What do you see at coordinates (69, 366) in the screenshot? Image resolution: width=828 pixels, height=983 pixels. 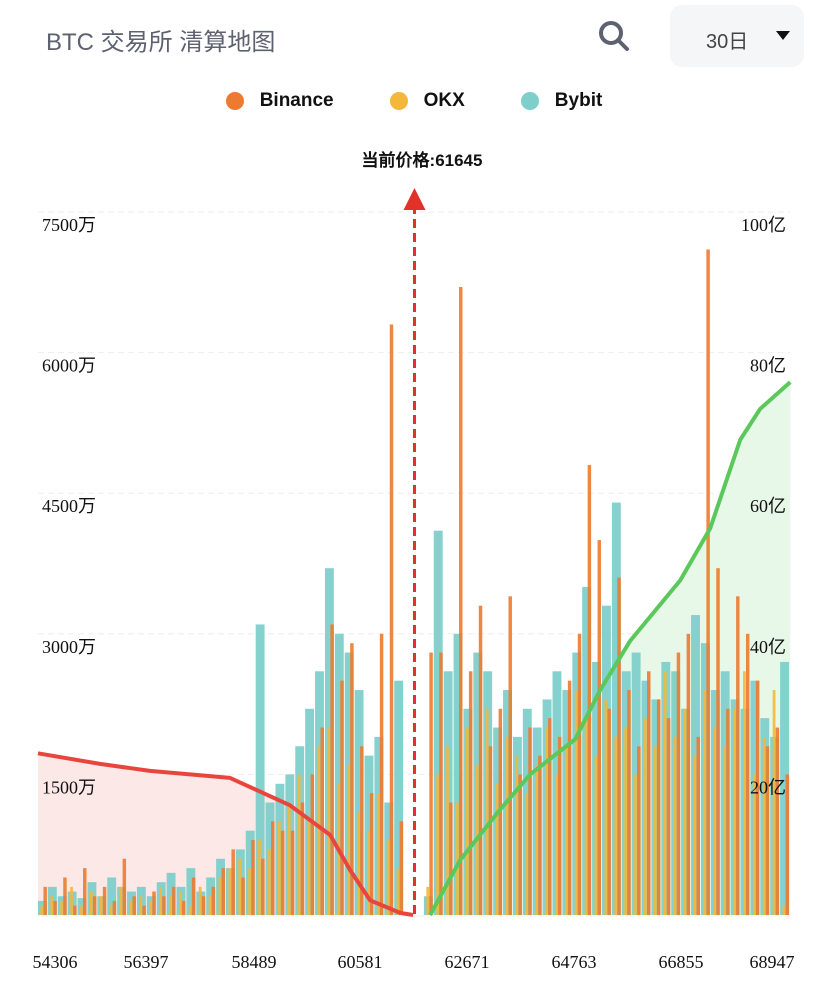 I see `y-left-tick: 6000万` at bounding box center [69, 366].